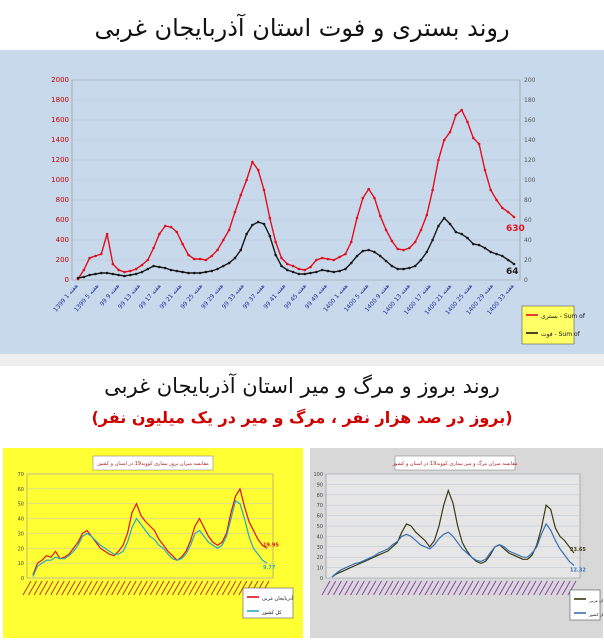  Describe the element at coordinates (528, 200) in the screenshot. I see `y2-tick-label: 80` at that location.